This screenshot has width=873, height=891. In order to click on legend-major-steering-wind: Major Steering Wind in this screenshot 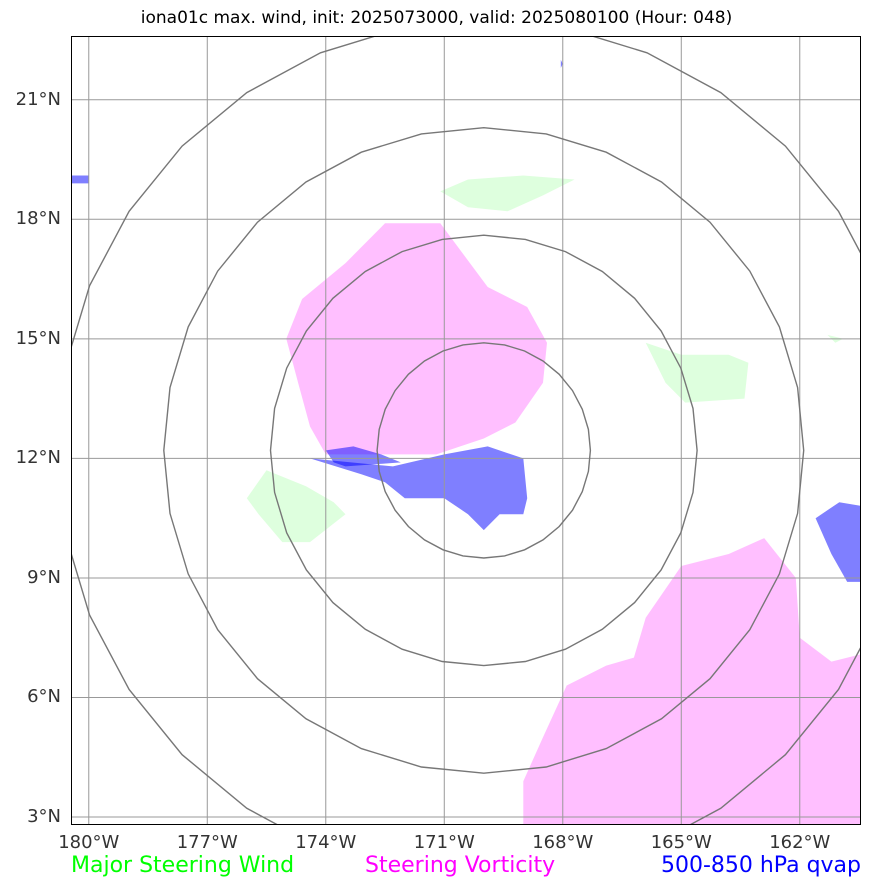, I will do `click(183, 865)`.